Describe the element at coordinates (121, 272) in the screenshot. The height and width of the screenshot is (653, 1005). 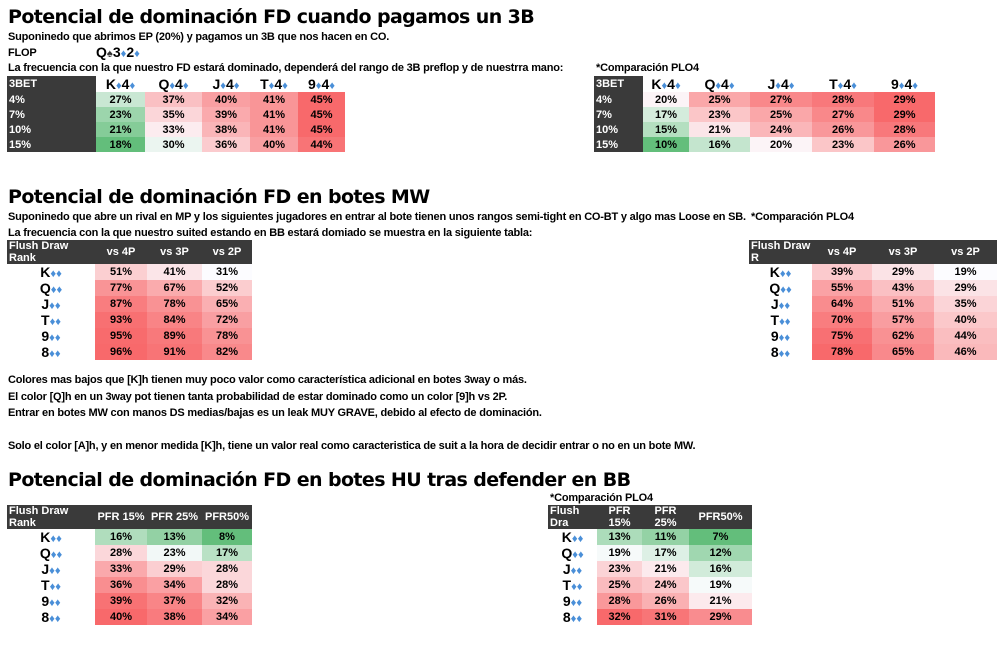
I see `value-cell: 51%` at that location.